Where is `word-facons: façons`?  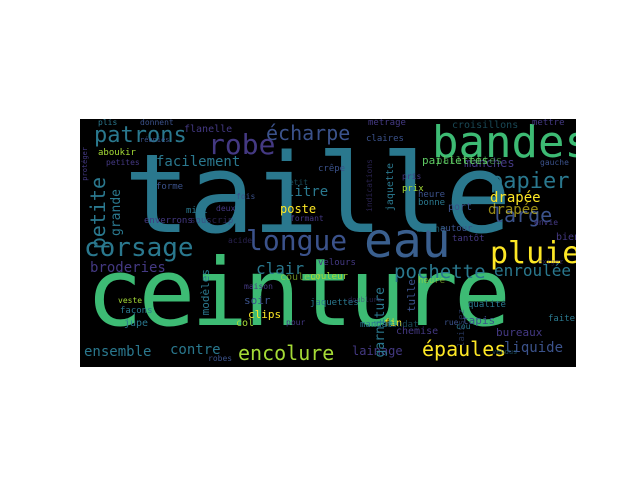 word-facons: façons is located at coordinates (136, 311).